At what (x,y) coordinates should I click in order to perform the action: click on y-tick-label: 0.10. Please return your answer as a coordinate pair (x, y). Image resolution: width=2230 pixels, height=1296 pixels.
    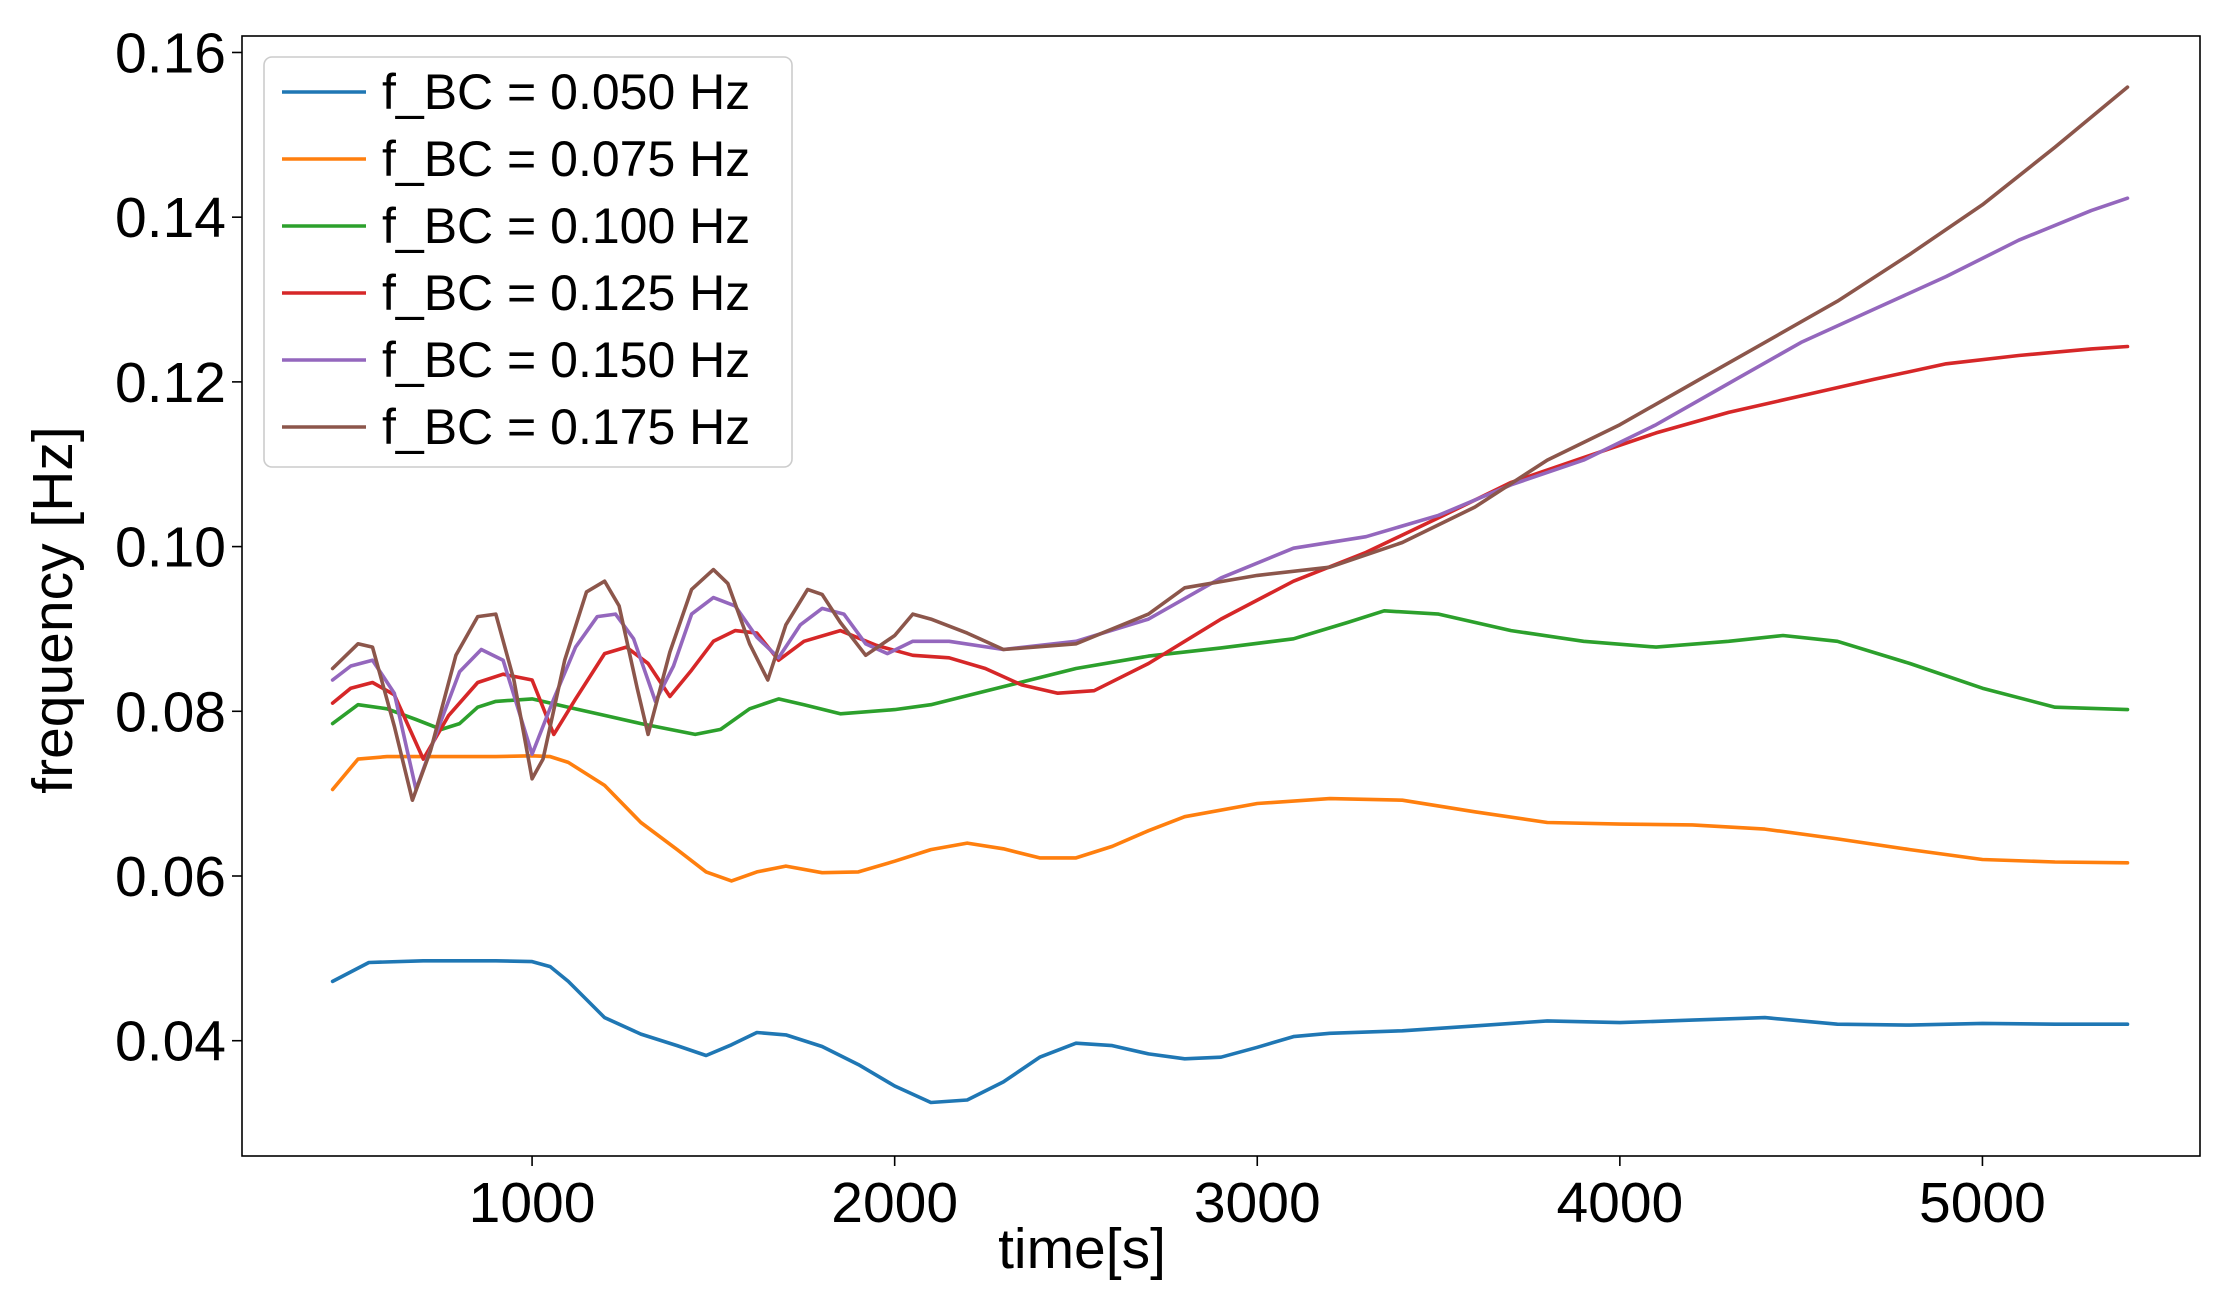
    Looking at the image, I should click on (170, 548).